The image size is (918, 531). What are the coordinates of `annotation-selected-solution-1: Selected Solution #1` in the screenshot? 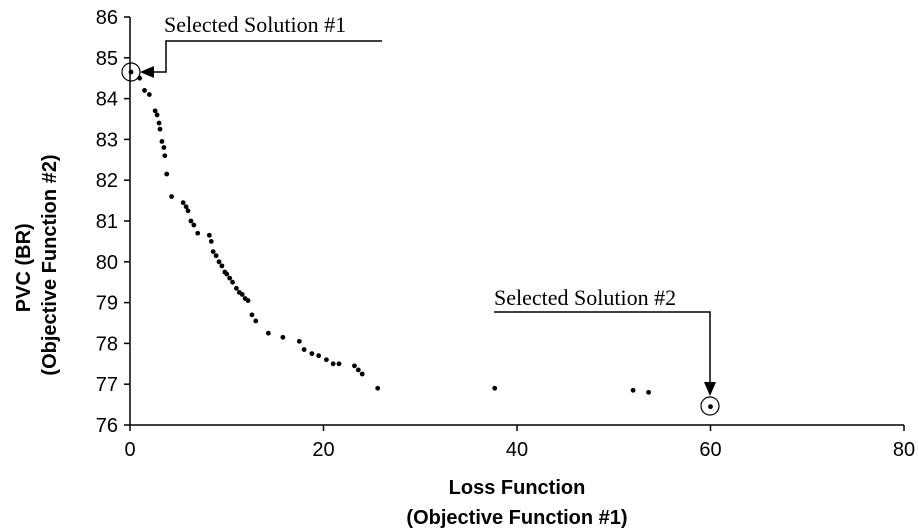 It's located at (251, 47).